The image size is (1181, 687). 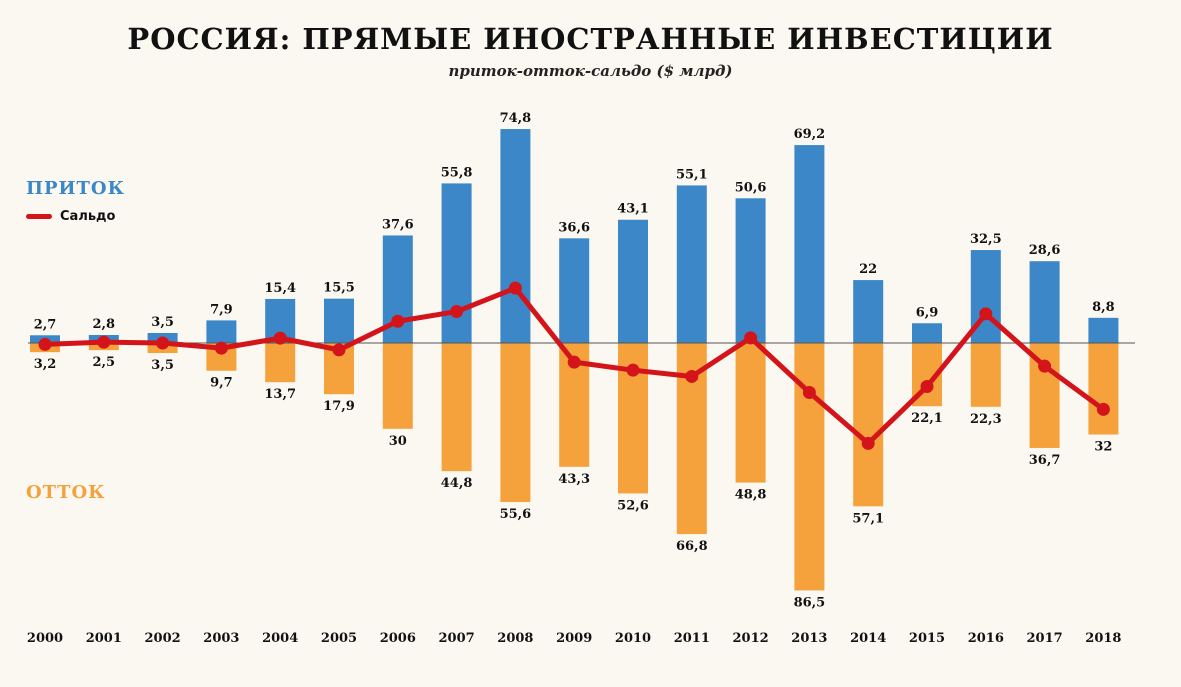 What do you see at coordinates (1103, 638) in the screenshot?
I see `year-label-2018: 2018` at bounding box center [1103, 638].